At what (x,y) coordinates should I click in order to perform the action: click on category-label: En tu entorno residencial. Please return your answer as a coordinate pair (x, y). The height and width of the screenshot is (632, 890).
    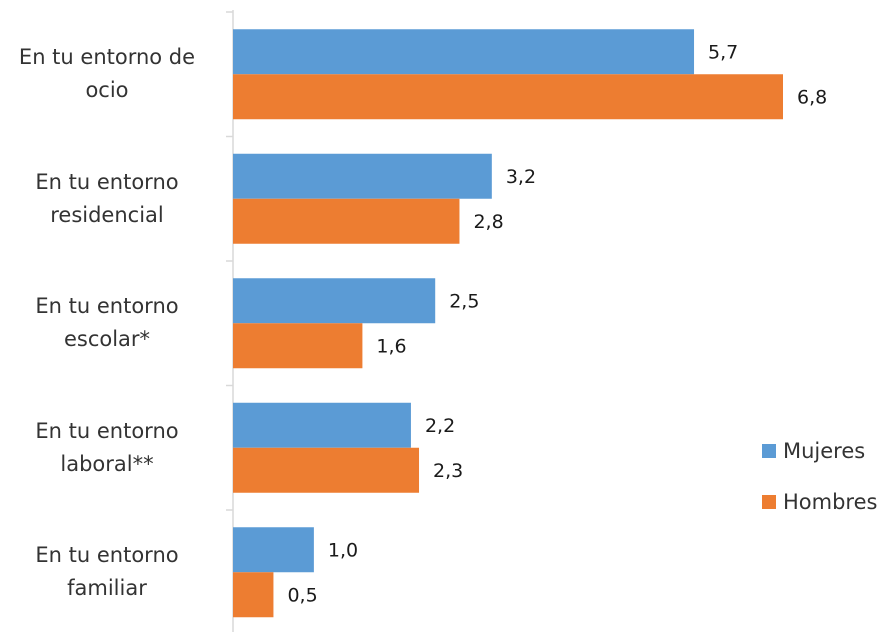
    Looking at the image, I should click on (107, 198).